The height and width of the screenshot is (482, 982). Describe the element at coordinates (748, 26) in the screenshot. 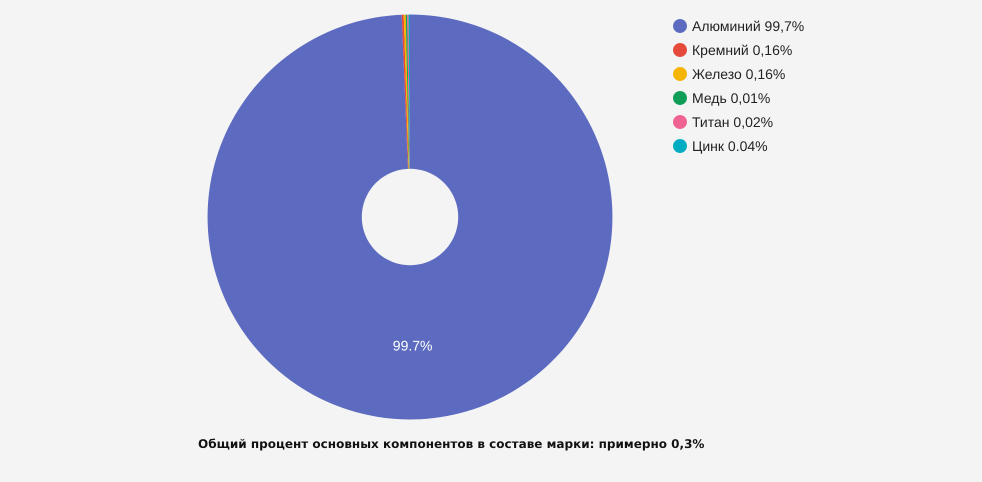

I see `legend-label: Алюминий 99,7%` at that location.